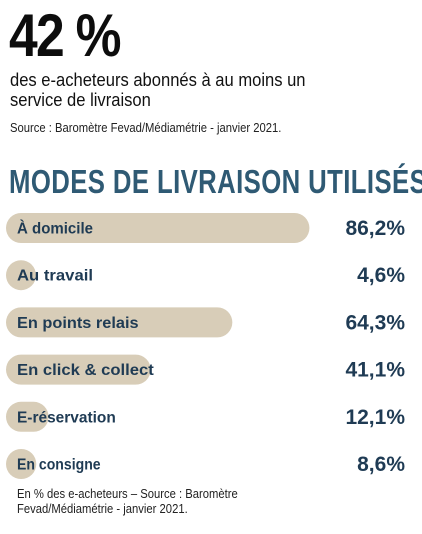  I want to click on value-label-en-points-relais: 64,3%, so click(375, 322).